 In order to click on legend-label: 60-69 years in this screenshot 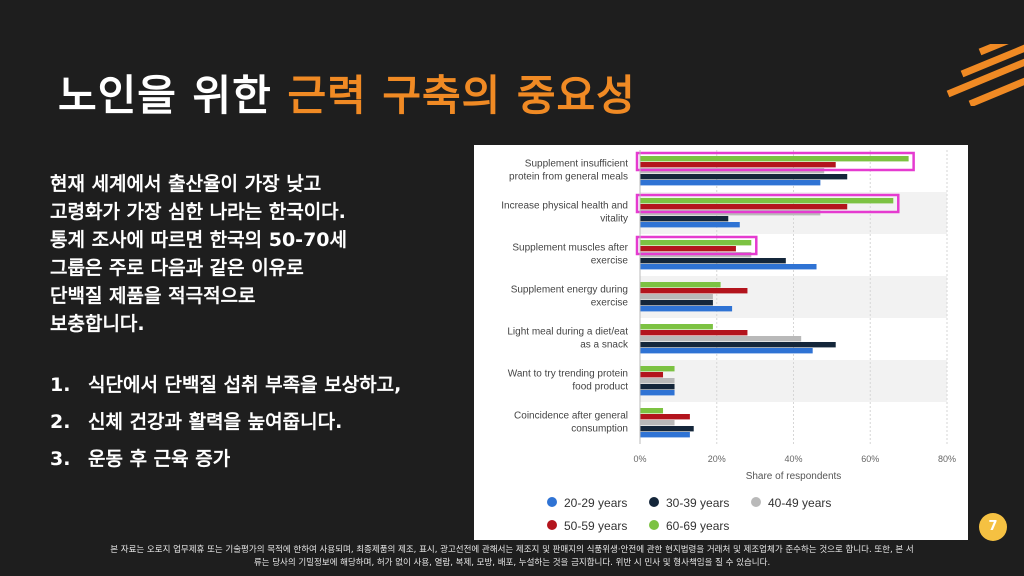, I will do `click(697, 526)`.